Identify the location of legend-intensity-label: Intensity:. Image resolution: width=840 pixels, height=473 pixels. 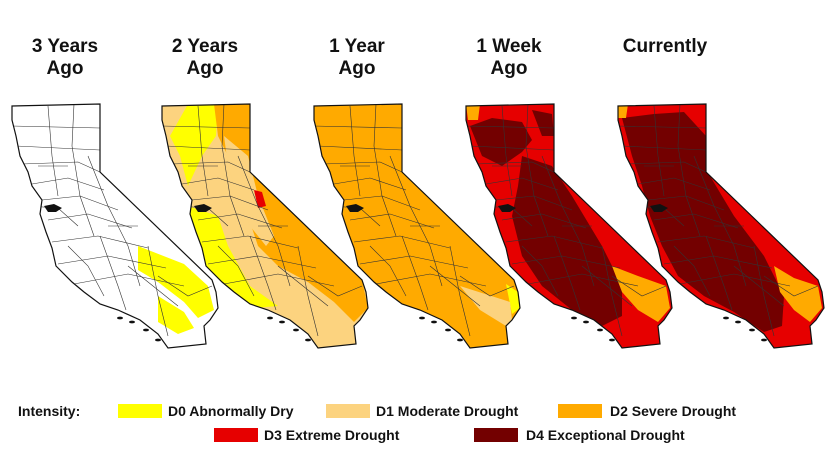
(49, 411).